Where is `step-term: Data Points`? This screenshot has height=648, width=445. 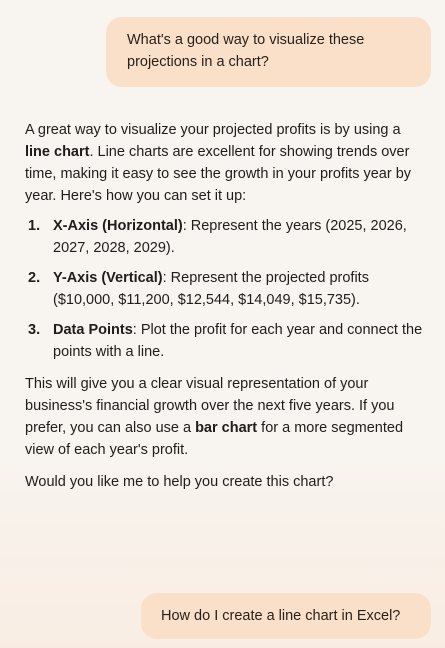 step-term: Data Points is located at coordinates (93, 330).